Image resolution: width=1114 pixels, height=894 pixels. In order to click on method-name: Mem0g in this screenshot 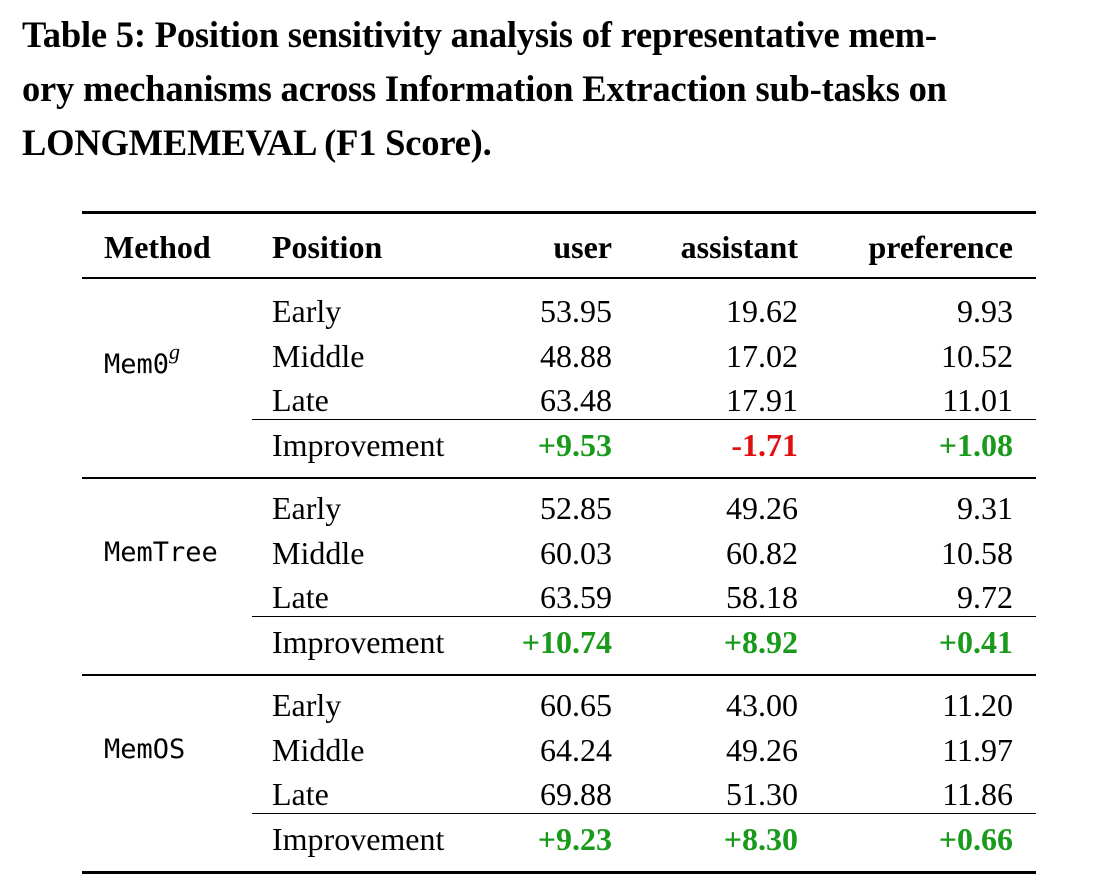, I will do `click(142, 360)`.